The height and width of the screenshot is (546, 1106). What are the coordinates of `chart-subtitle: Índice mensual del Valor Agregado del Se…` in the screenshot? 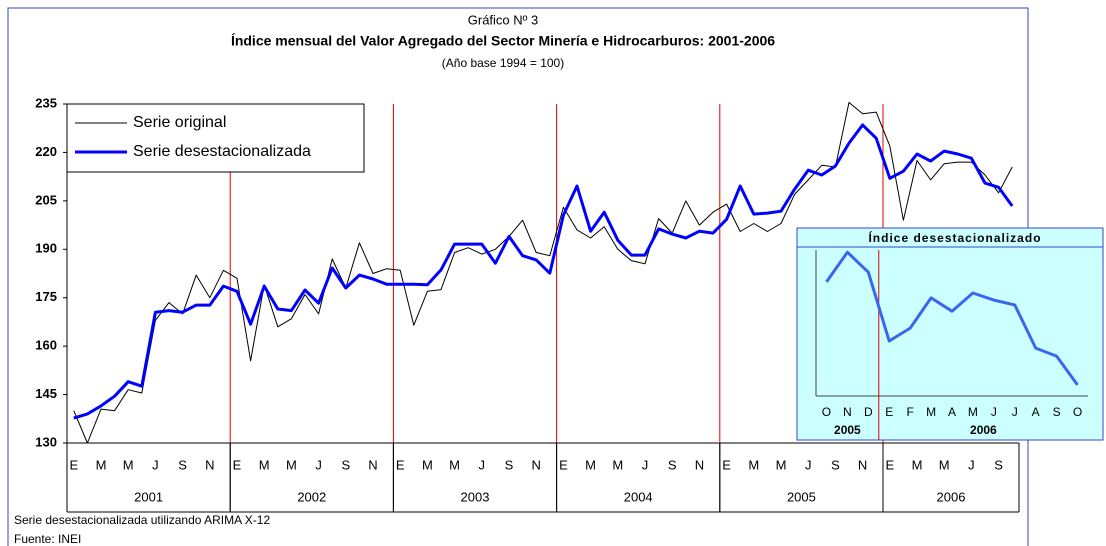 It's located at (503, 41).